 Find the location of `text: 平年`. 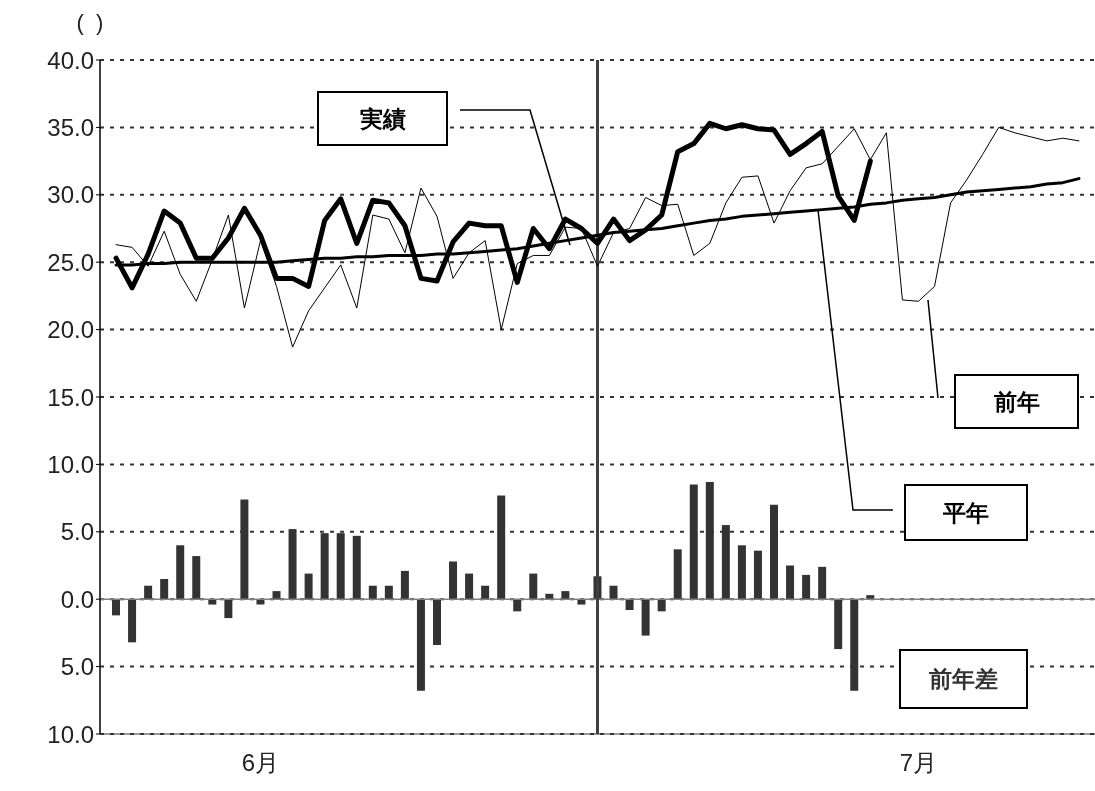

text: 平年 is located at coordinates (965, 512).